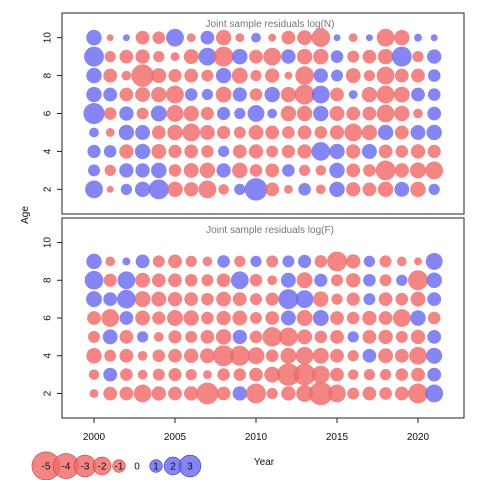 This screenshot has width=480, height=480. Describe the element at coordinates (94, 37) in the screenshot. I see `bubble-panel1-age10-year2000` at that location.